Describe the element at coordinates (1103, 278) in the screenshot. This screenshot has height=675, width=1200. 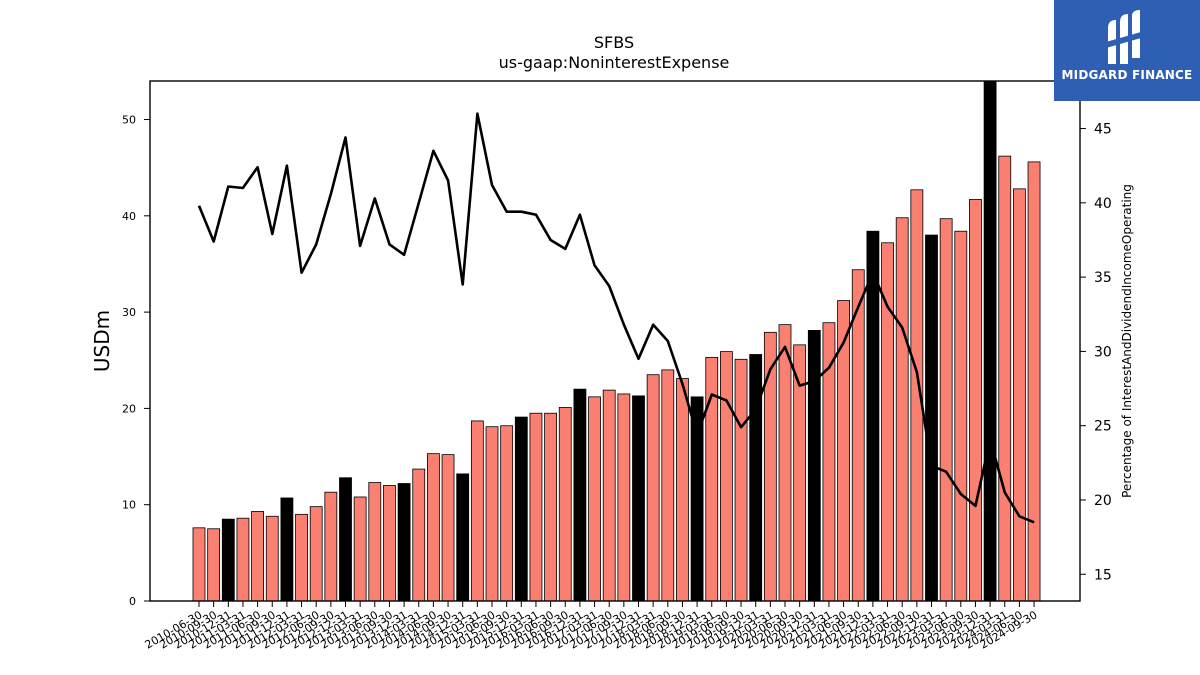
I see `y2-tick-label: 35` at that location.